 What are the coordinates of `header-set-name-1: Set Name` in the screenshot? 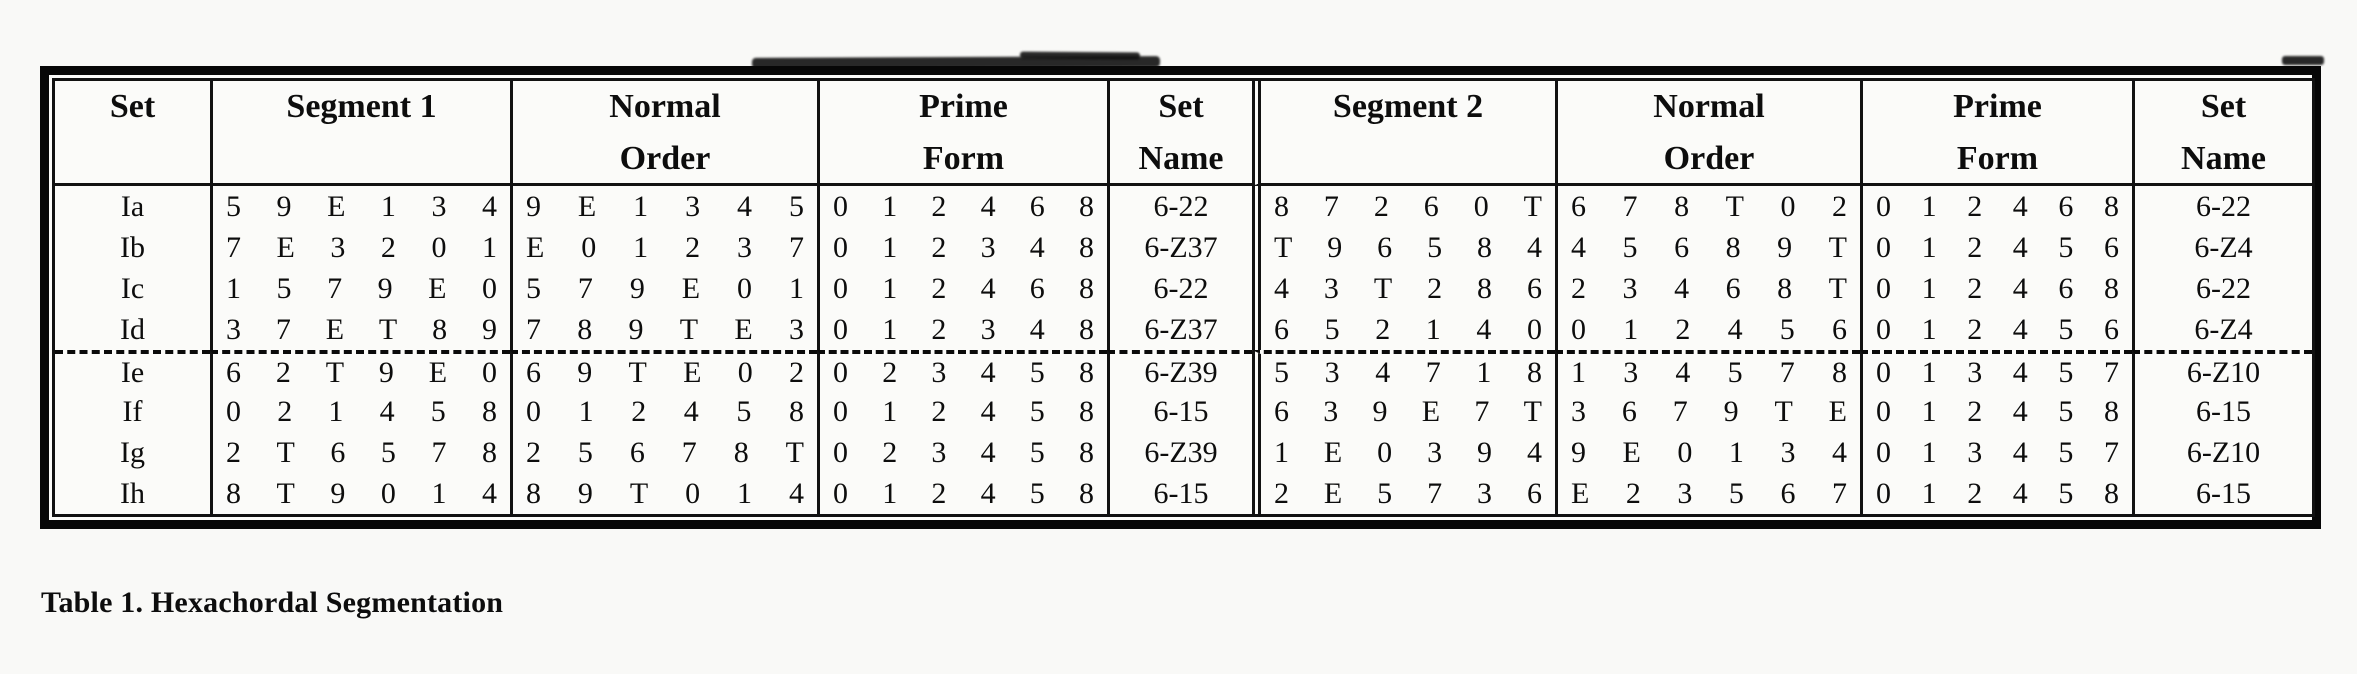 It's located at (1179, 133).